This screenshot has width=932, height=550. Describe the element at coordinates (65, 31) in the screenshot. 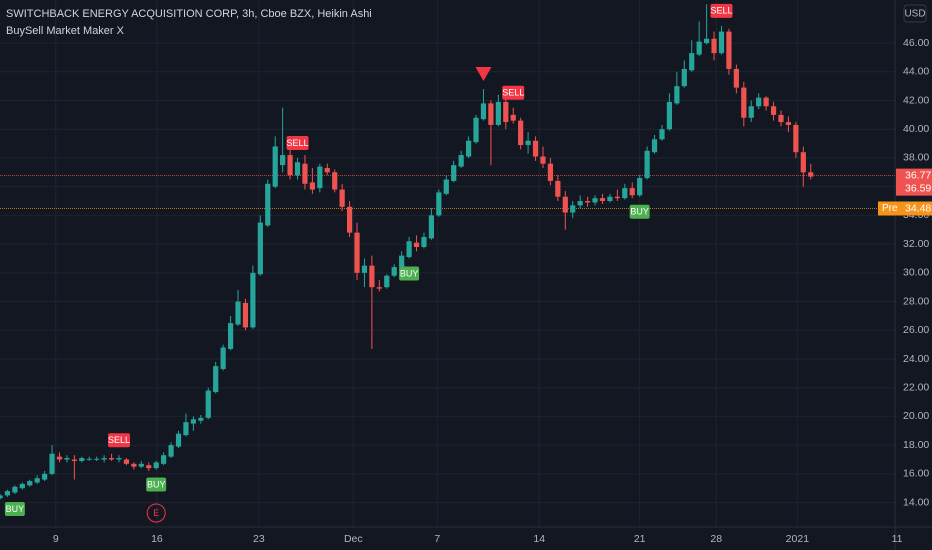

I see `indicator-name: BuySell Market Maker X` at that location.